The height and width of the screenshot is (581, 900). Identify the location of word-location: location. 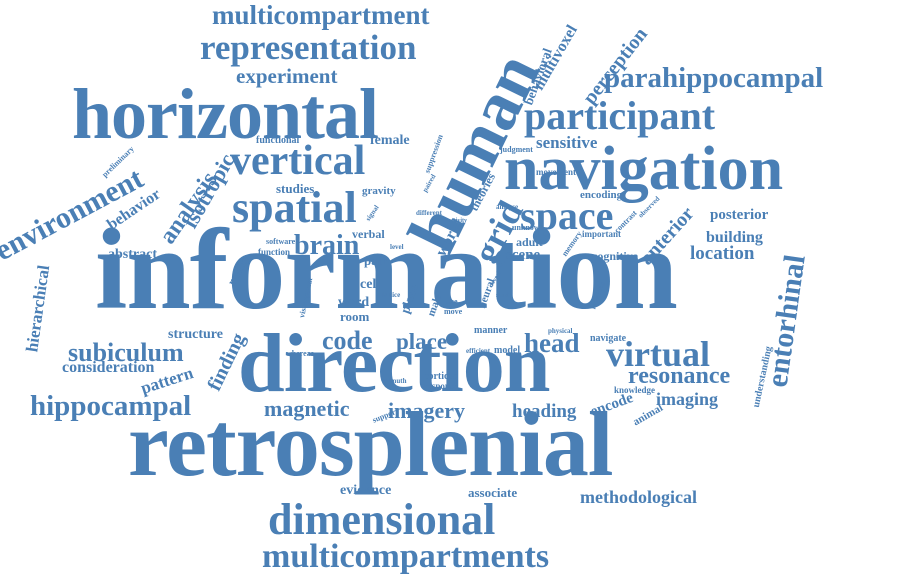
(722, 253).